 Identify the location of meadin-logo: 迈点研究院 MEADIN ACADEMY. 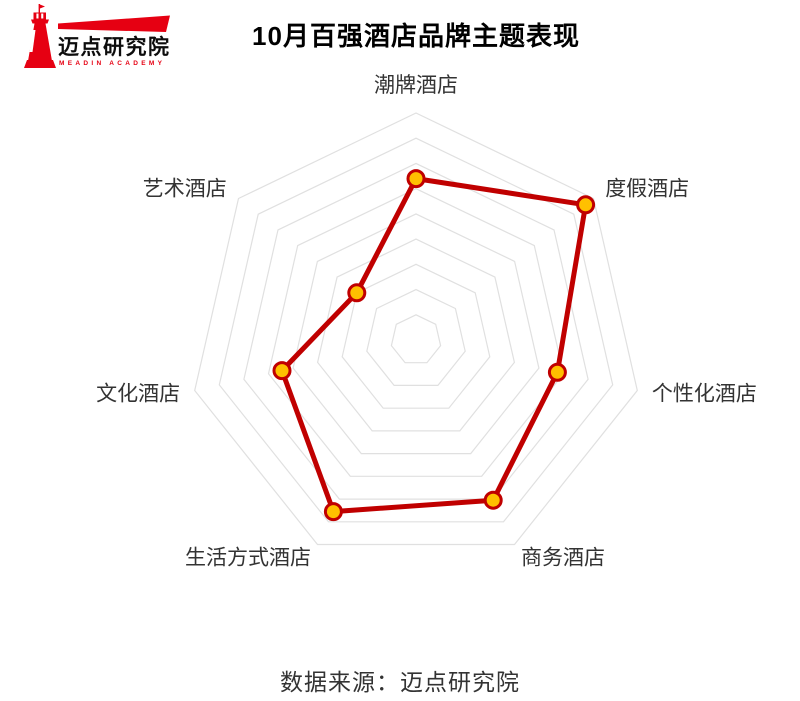
(107, 38).